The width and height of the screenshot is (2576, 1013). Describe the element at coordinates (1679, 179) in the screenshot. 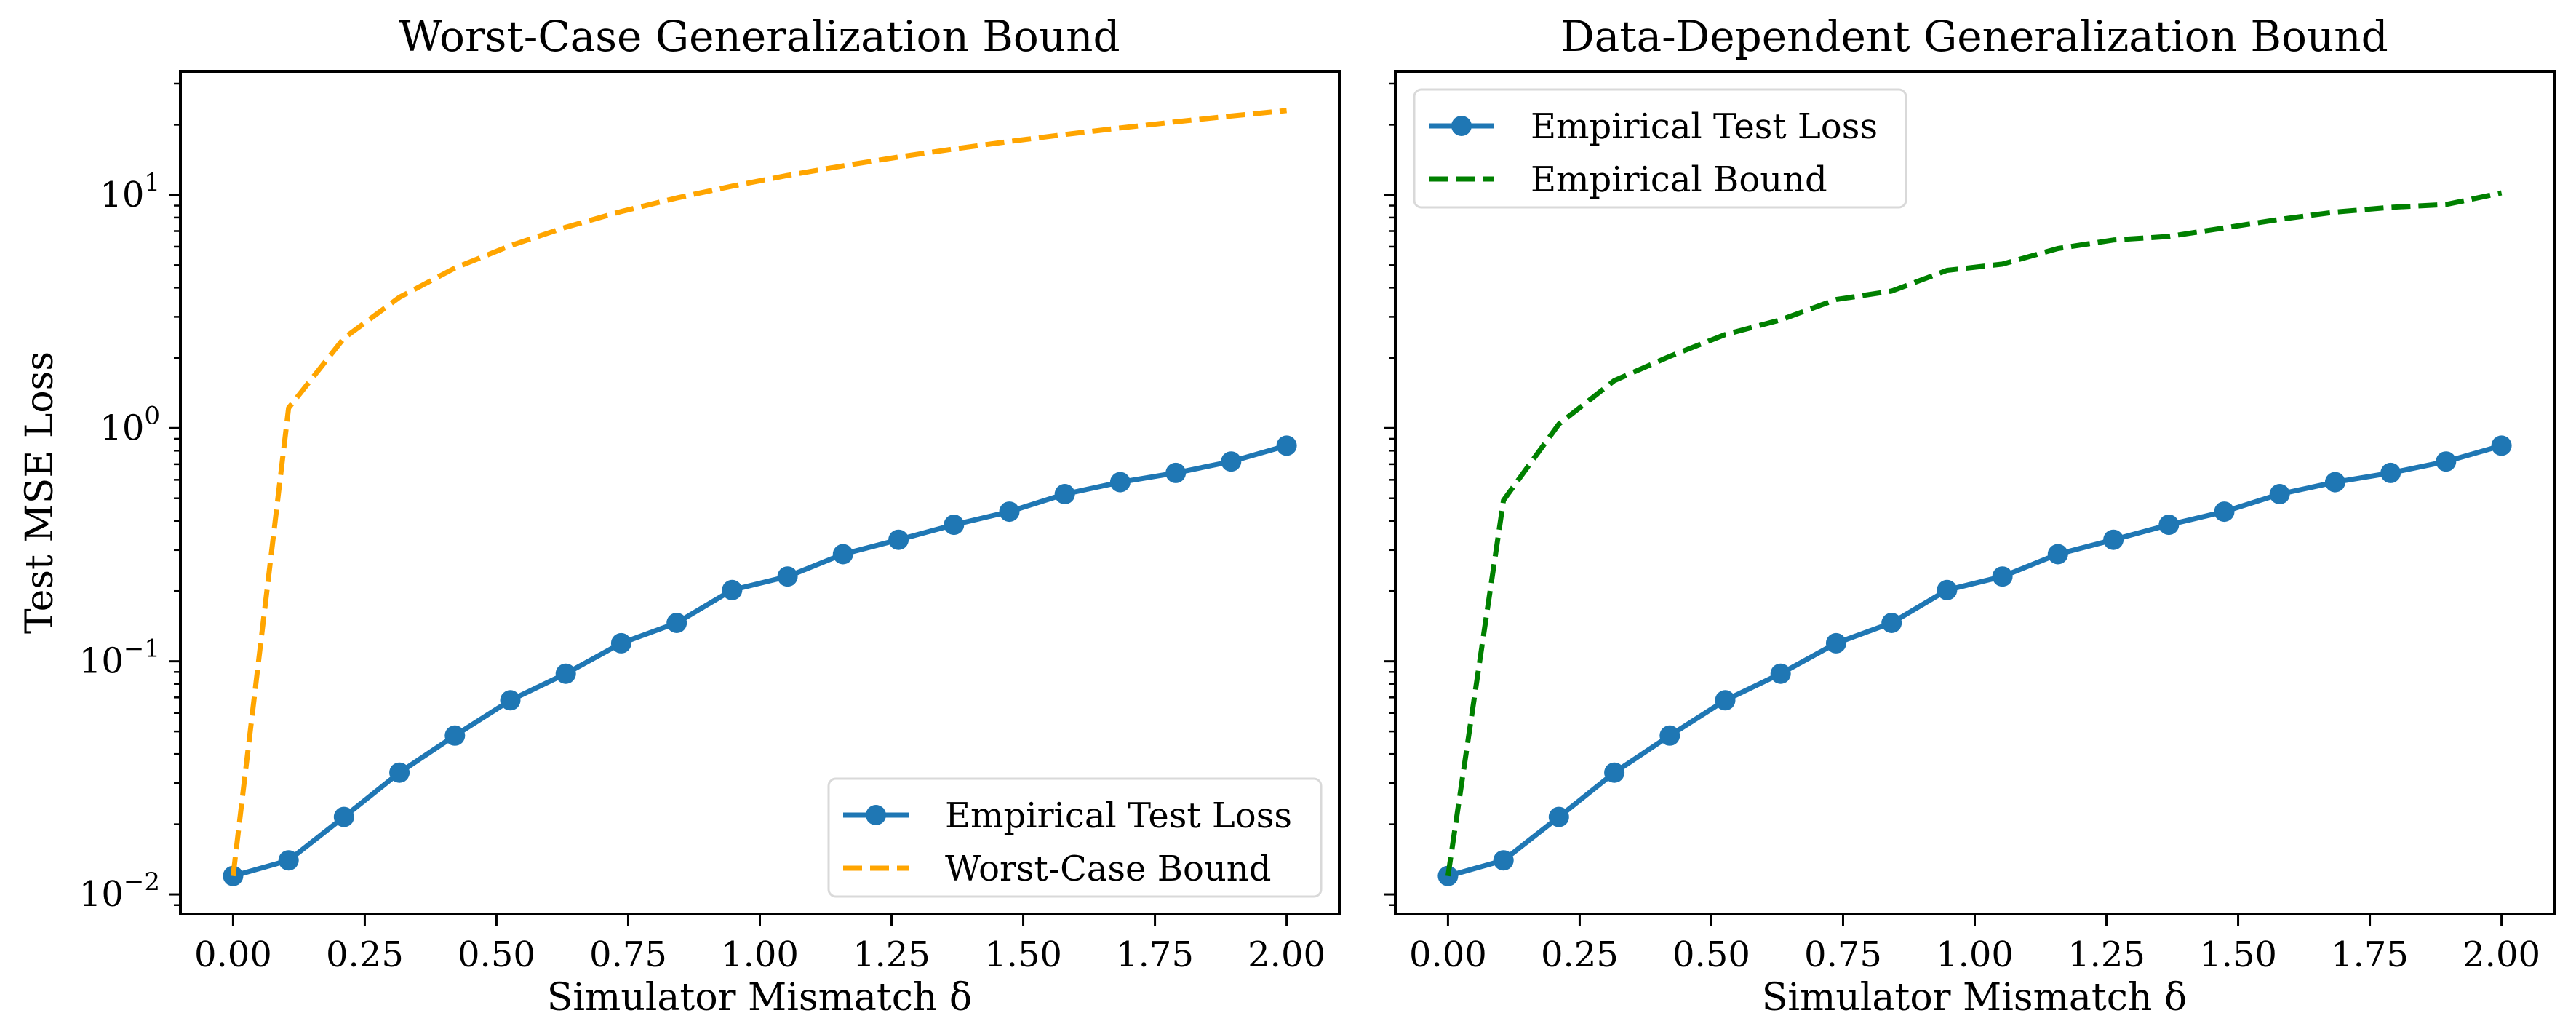

I see `legend-label: Empirical Bound` at that location.